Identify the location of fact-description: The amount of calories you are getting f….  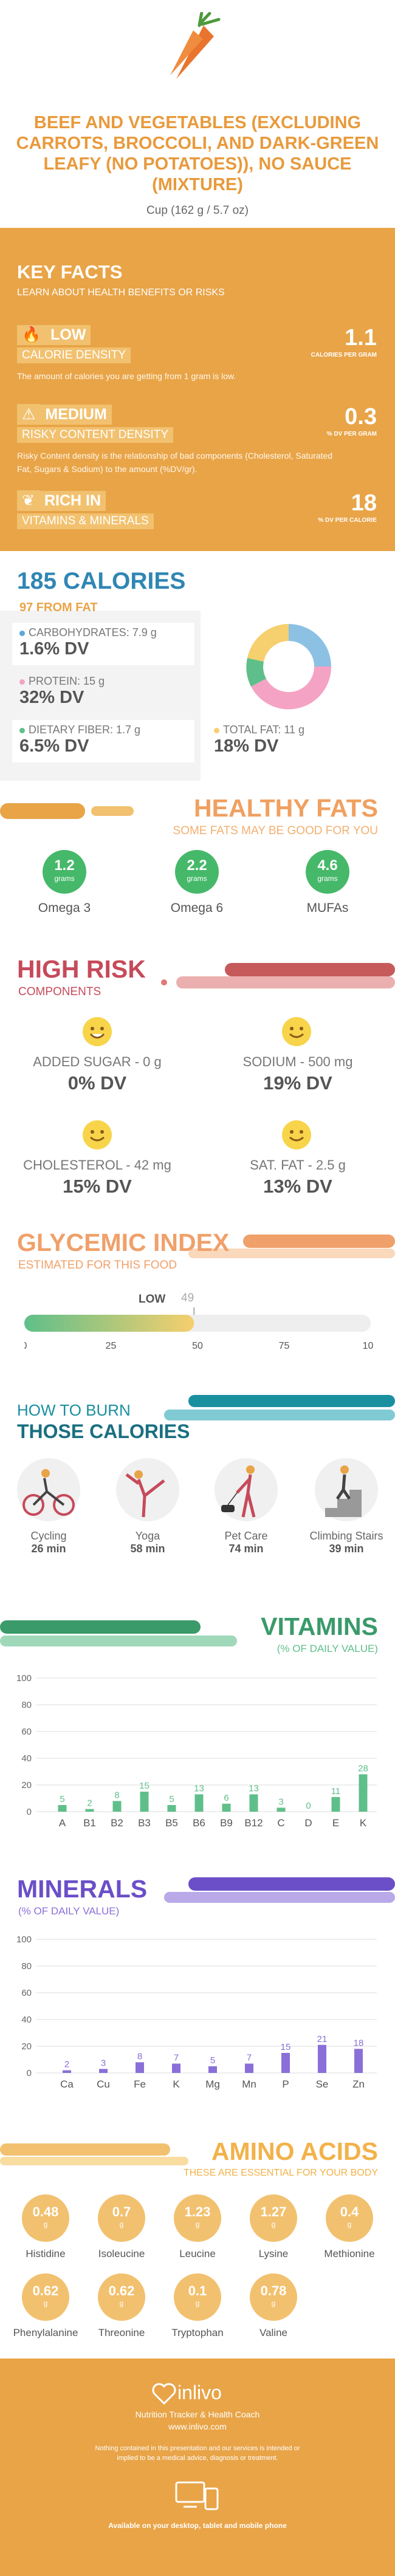
(126, 376).